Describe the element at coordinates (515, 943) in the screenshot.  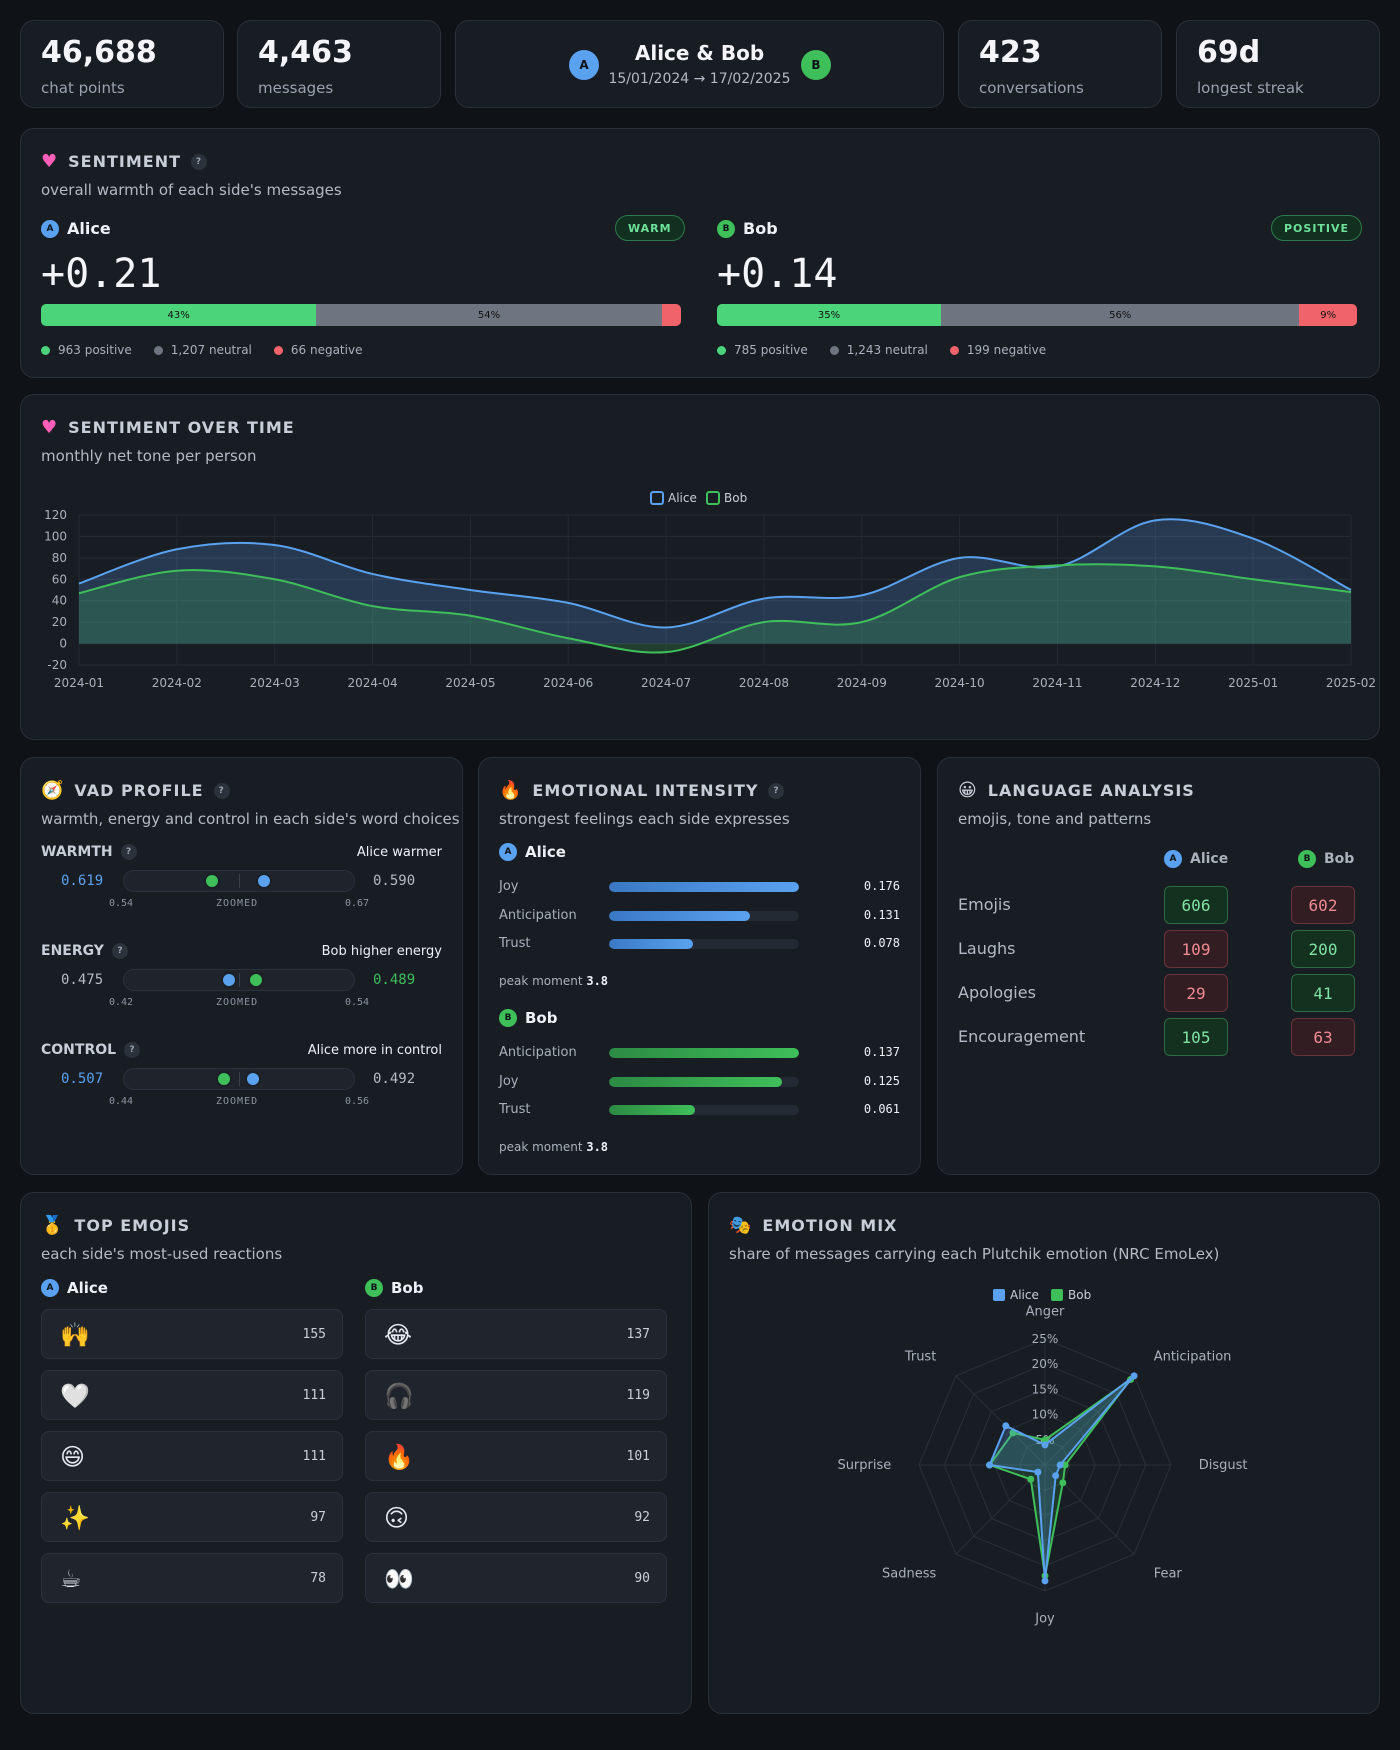
I see `emotion-name: Trust` at that location.